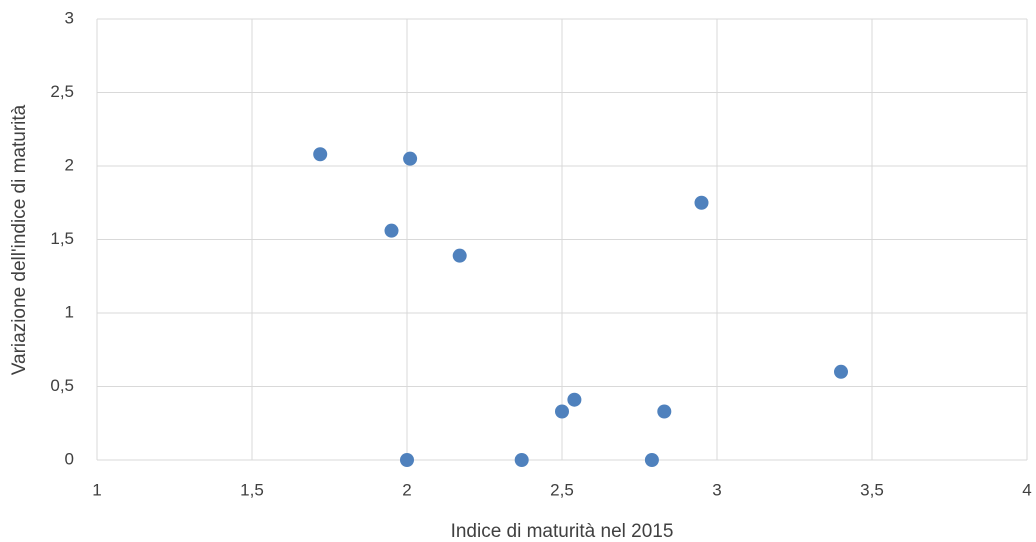  Describe the element at coordinates (69, 311) in the screenshot. I see `y-tick-label: 1` at that location.